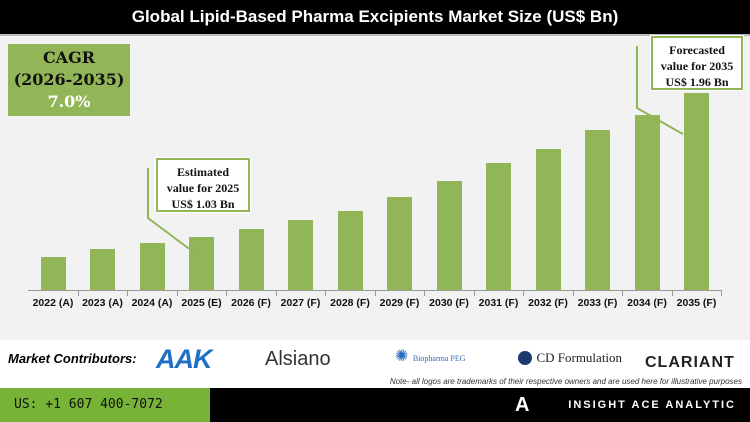  Describe the element at coordinates (152, 303) in the screenshot. I see `x-tick-label: 2024 (A)` at that location.